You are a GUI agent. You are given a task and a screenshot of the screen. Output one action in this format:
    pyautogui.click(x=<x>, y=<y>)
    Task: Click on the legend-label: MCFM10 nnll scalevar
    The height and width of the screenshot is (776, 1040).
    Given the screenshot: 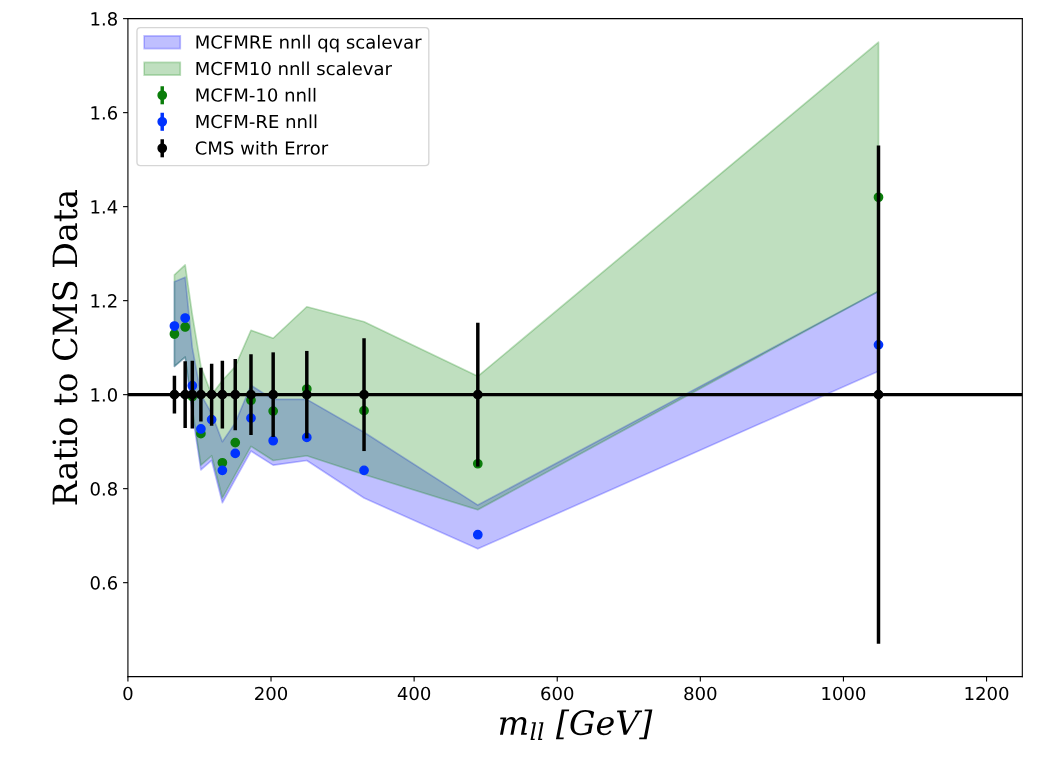 What is the action you would take?
    pyautogui.click(x=294, y=68)
    